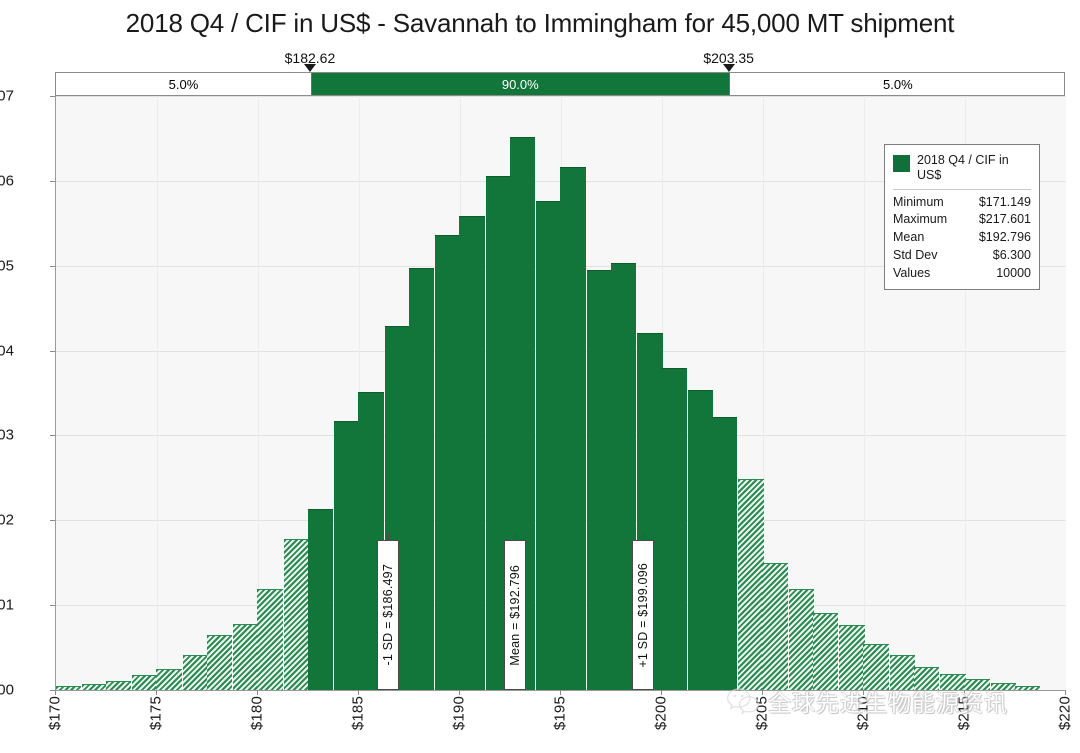 This screenshot has height=753, width=1080. Describe the element at coordinates (863, 713) in the screenshot. I see `x-axis-tick-label: $210` at that location.